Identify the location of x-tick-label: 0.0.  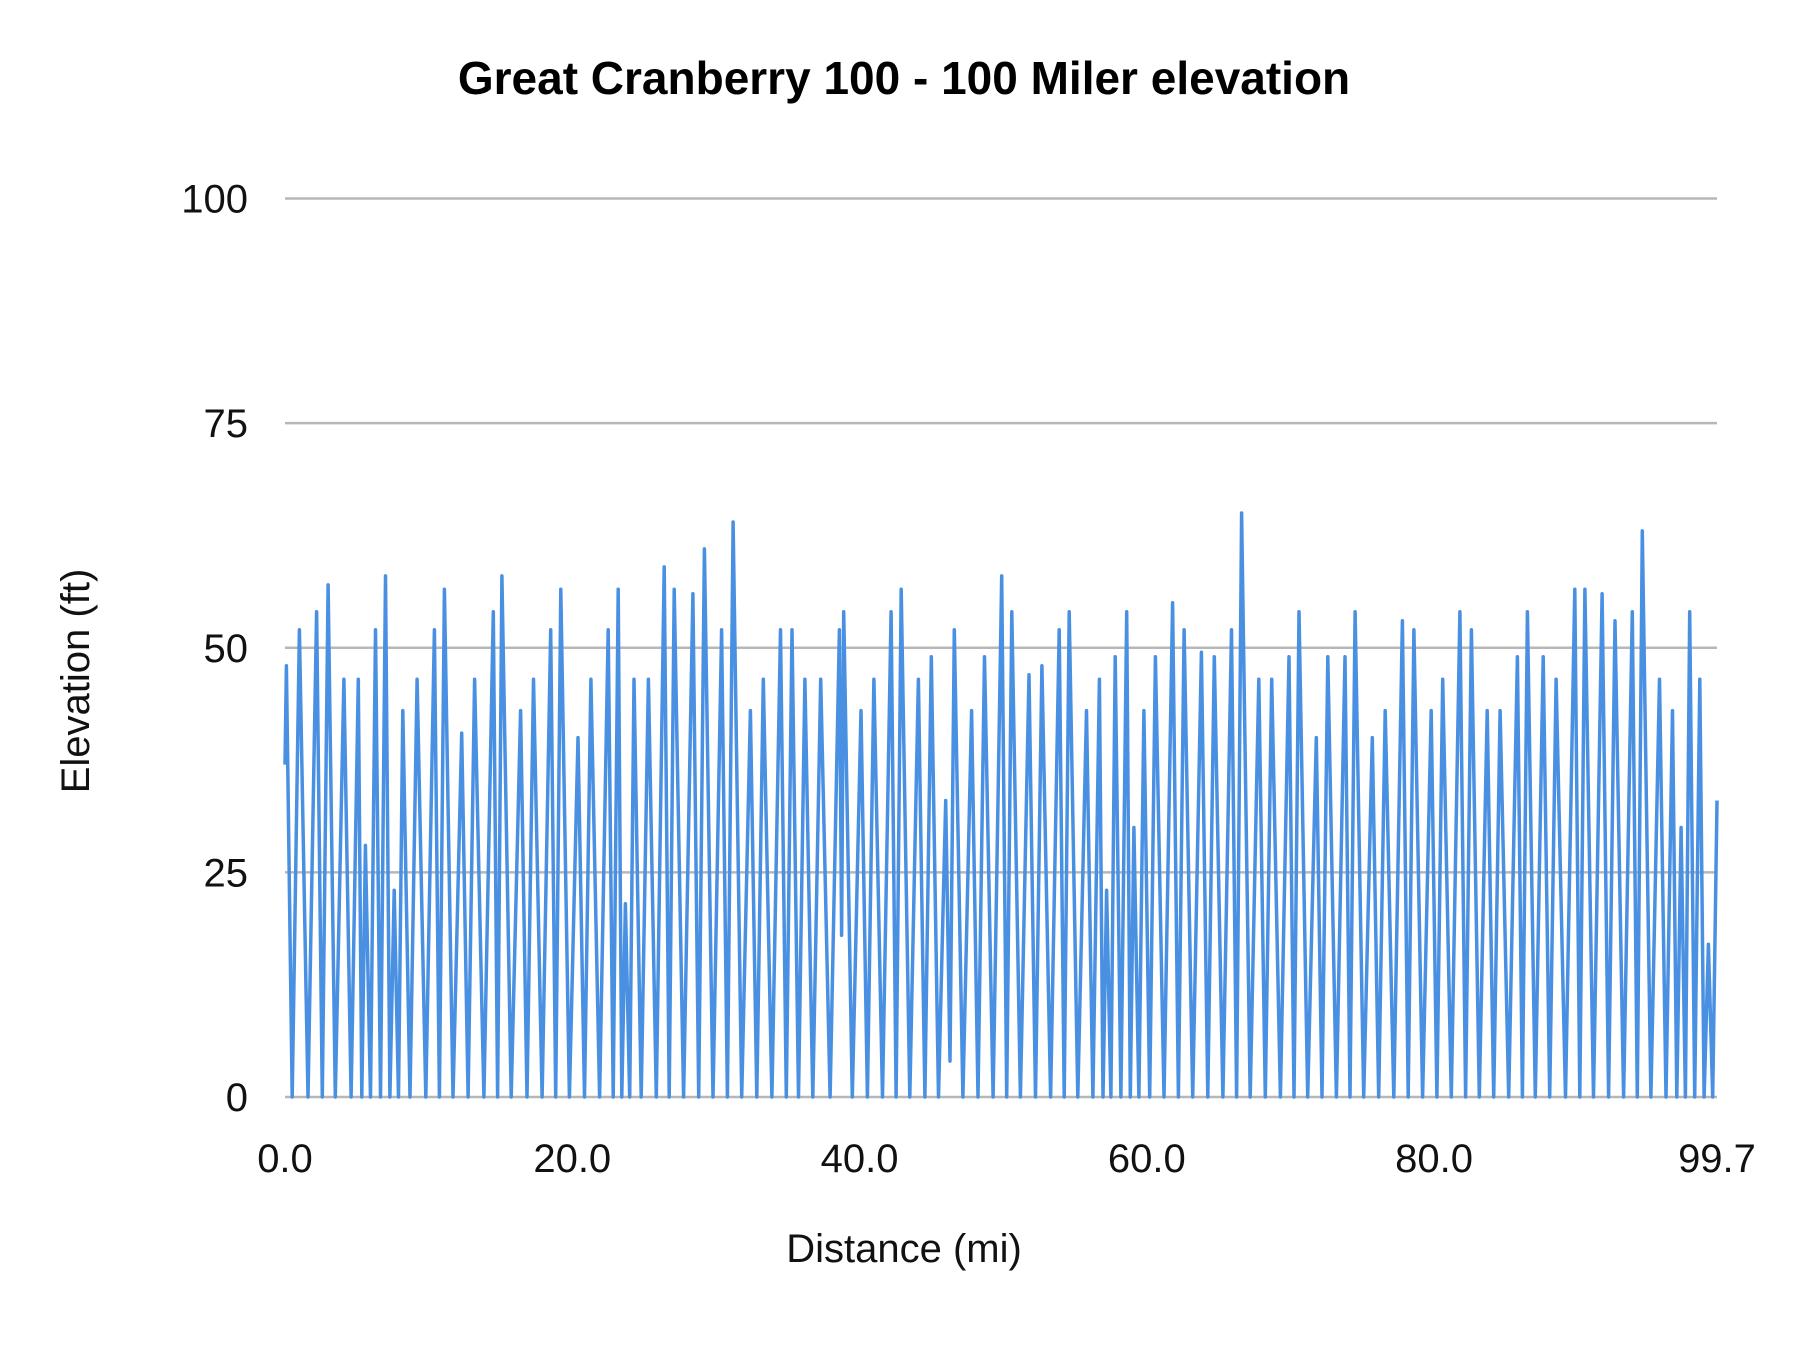
(285, 1159).